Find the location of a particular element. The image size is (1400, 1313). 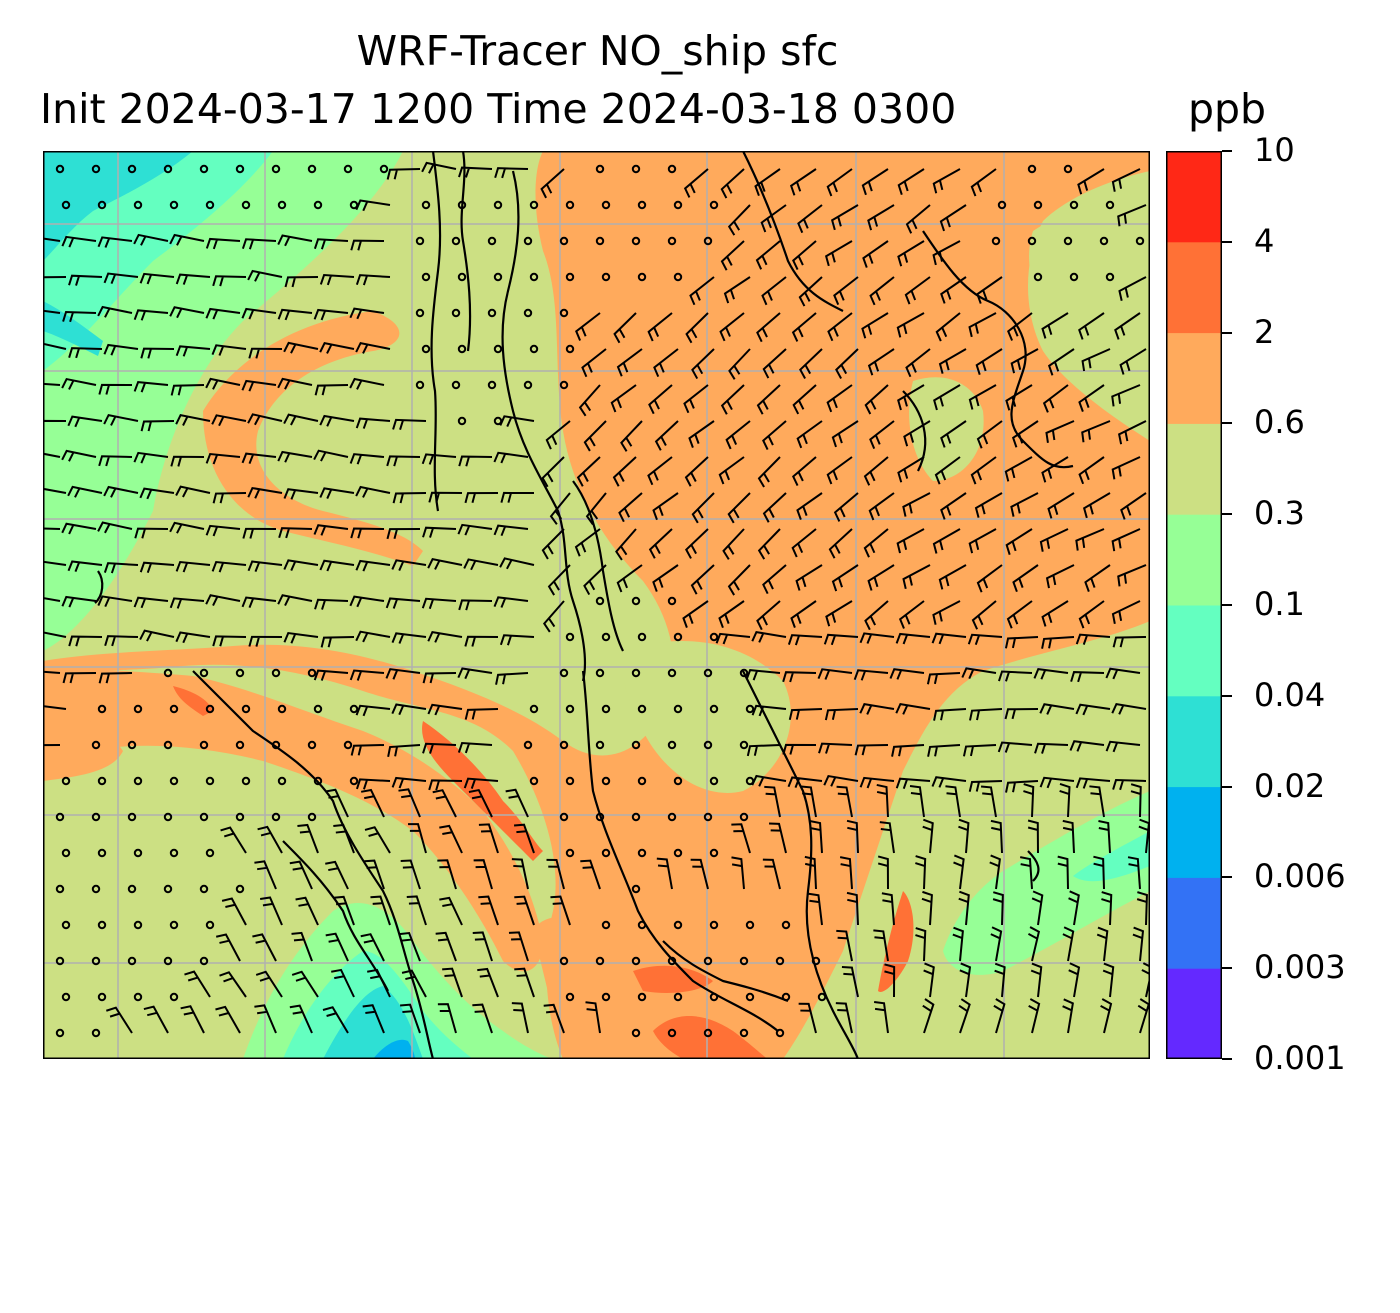

colorbar-tick-mark is located at coordinates (1227, 968).